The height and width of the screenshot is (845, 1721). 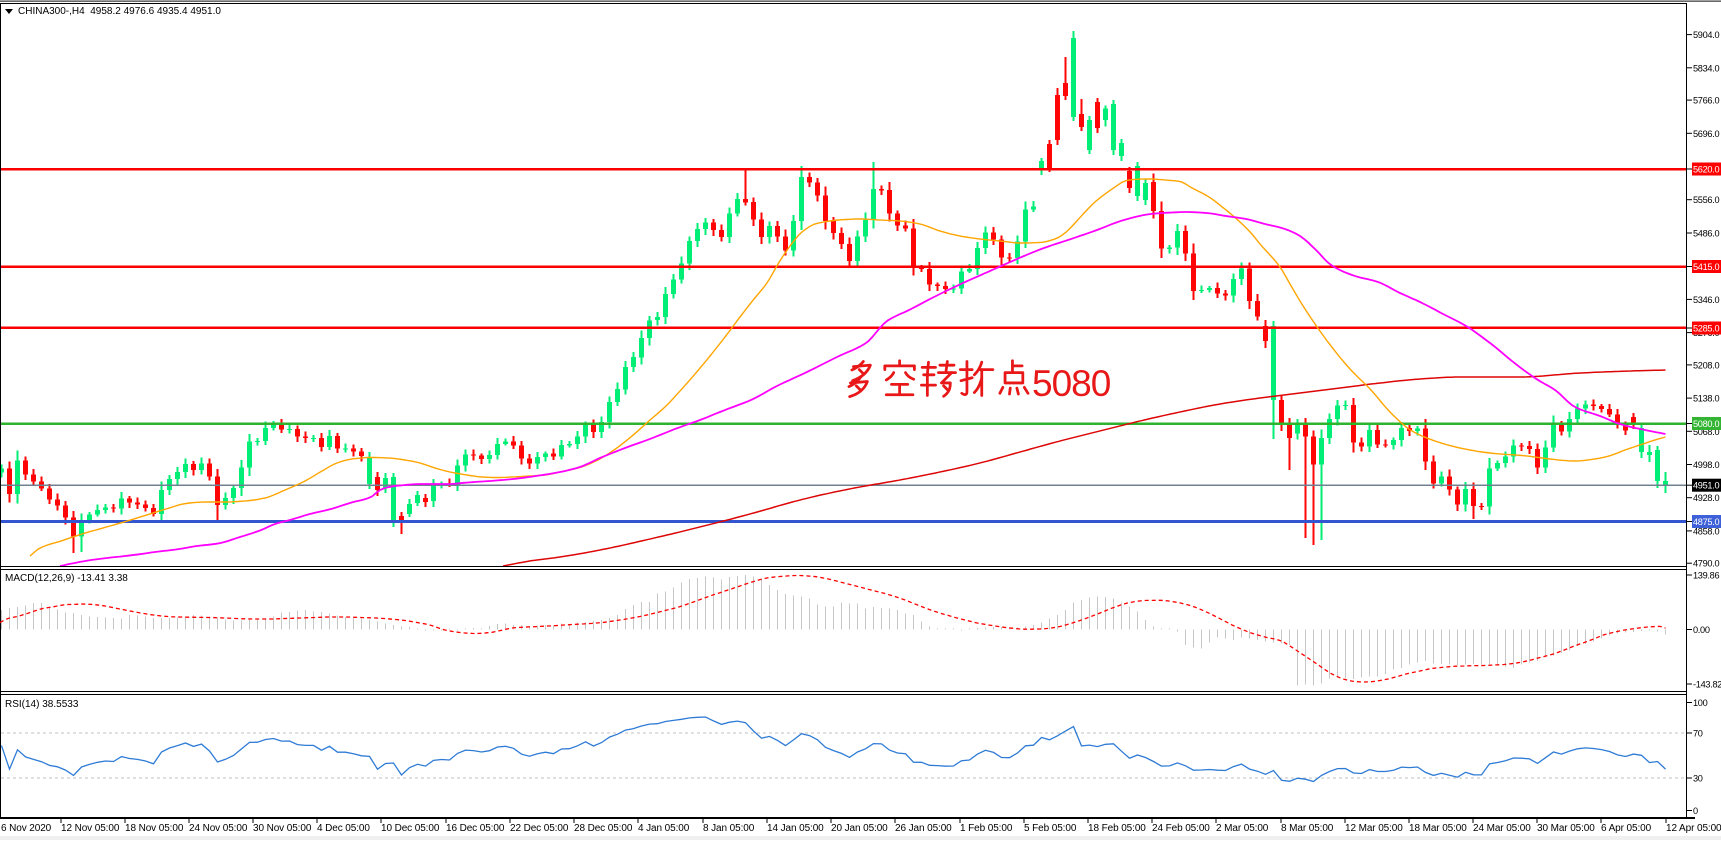 I want to click on svg-text: 5138.0, so click(x=1706, y=399).